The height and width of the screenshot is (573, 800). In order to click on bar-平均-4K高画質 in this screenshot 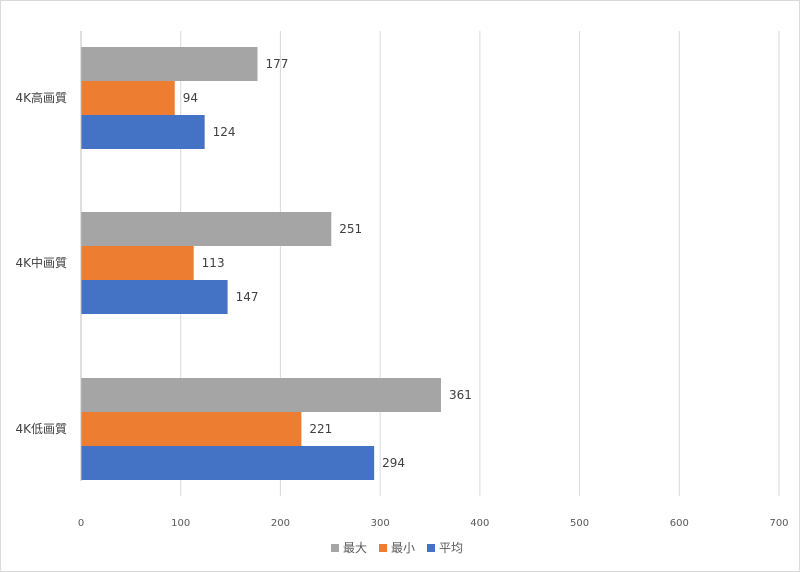, I will do `click(143, 132)`.